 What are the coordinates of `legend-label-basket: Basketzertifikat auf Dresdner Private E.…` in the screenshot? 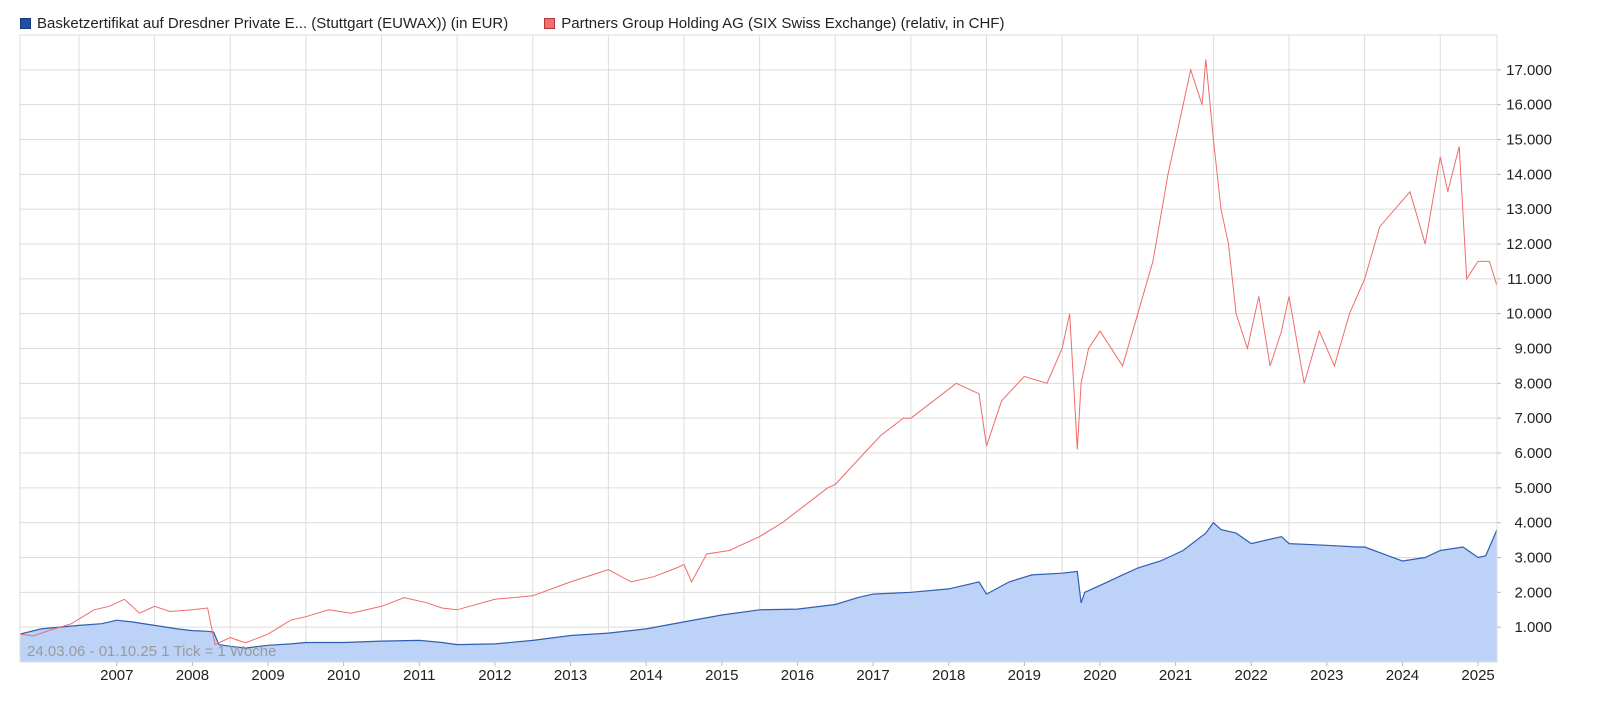 It's located at (273, 23).